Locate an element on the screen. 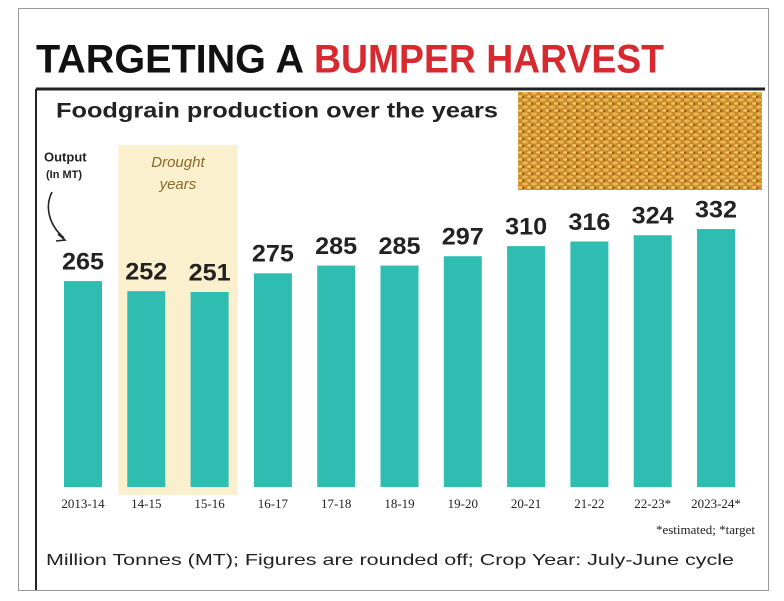  x-tick-label: 21-22 is located at coordinates (589, 503).